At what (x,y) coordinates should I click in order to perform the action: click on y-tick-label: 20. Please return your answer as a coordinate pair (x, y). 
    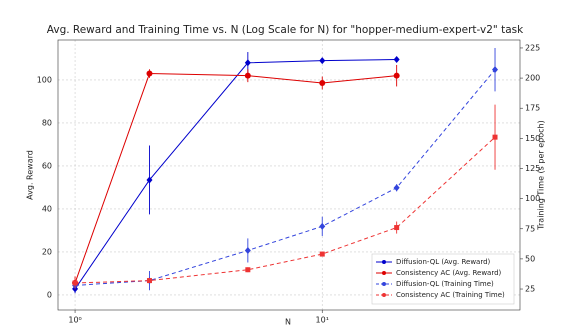
    Looking at the image, I should click on (47, 251).